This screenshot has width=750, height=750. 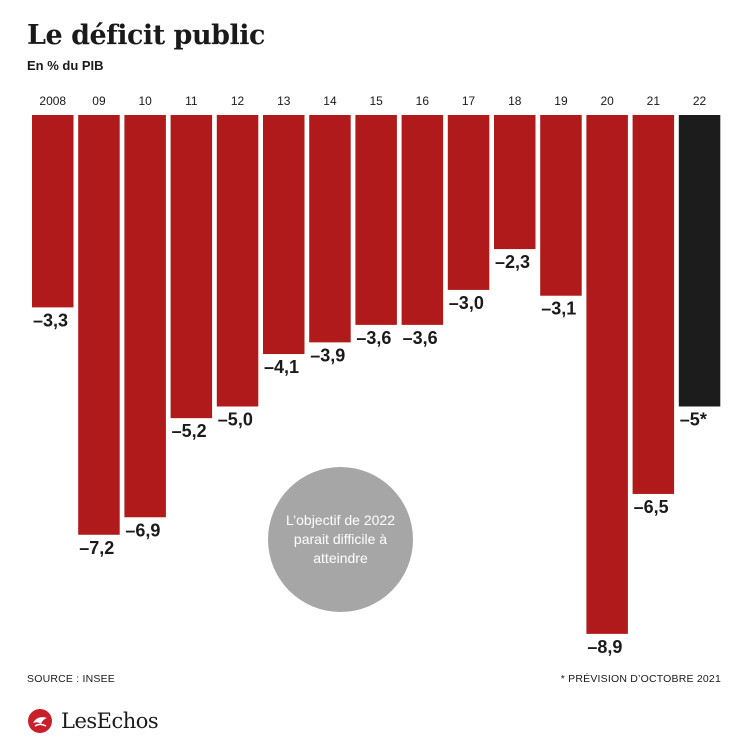 I want to click on value-label: –7,2, so click(x=96, y=548).